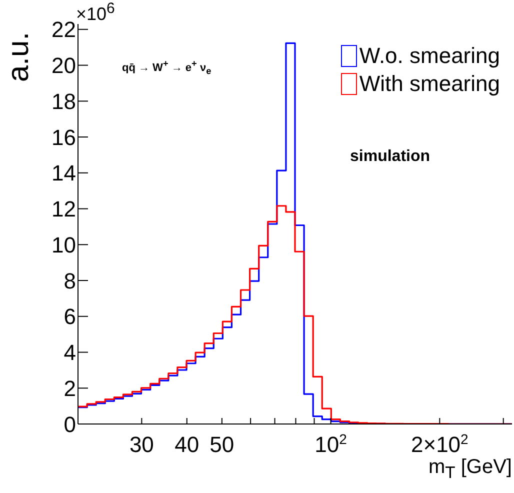 Image resolution: width=514 pixels, height=493 pixels. What do you see at coordinates (64, 65) in the screenshot?
I see `y-tick-label: 20` at bounding box center [64, 65].